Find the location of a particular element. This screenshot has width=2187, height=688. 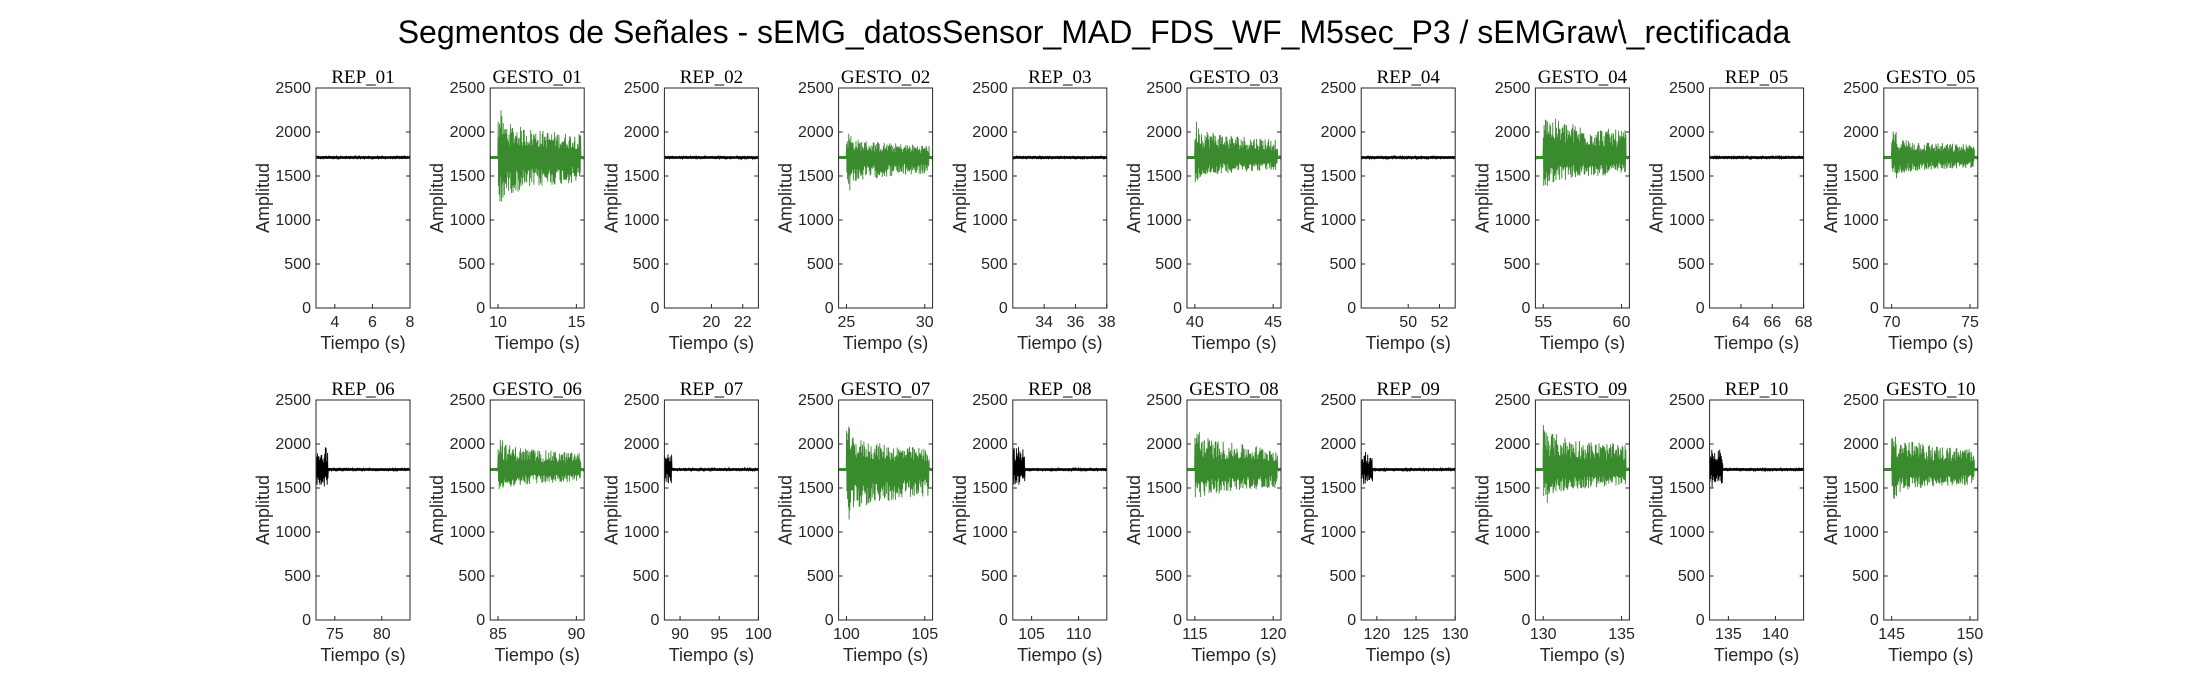

x-tick-label: 60 is located at coordinates (1622, 322).